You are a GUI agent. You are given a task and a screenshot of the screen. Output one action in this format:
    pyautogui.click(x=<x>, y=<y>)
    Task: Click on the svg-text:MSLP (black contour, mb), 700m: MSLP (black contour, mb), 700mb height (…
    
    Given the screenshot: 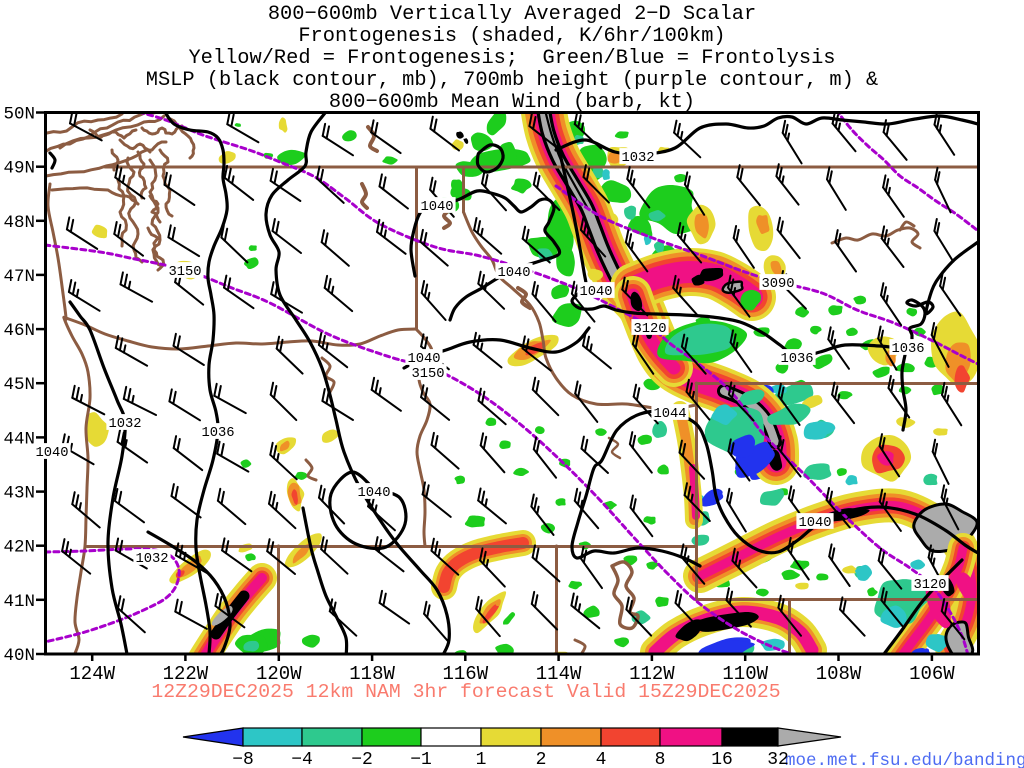 What is the action you would take?
    pyautogui.click(x=512, y=80)
    